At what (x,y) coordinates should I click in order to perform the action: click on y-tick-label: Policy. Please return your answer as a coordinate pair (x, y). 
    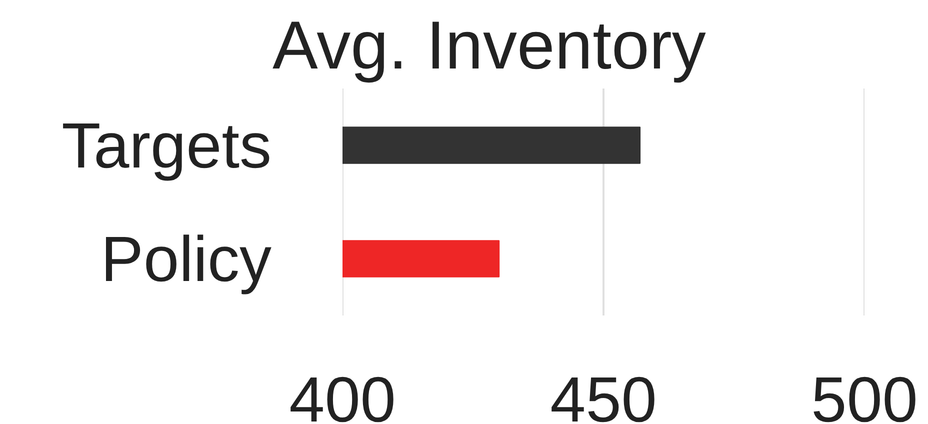
    Looking at the image, I should click on (186, 258).